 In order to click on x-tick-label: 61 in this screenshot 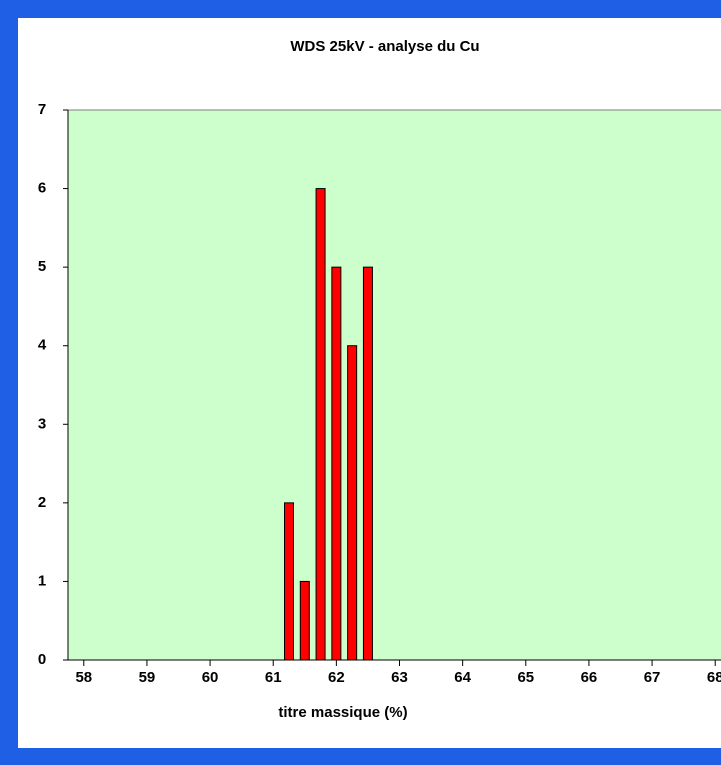, I will do `click(273, 677)`.